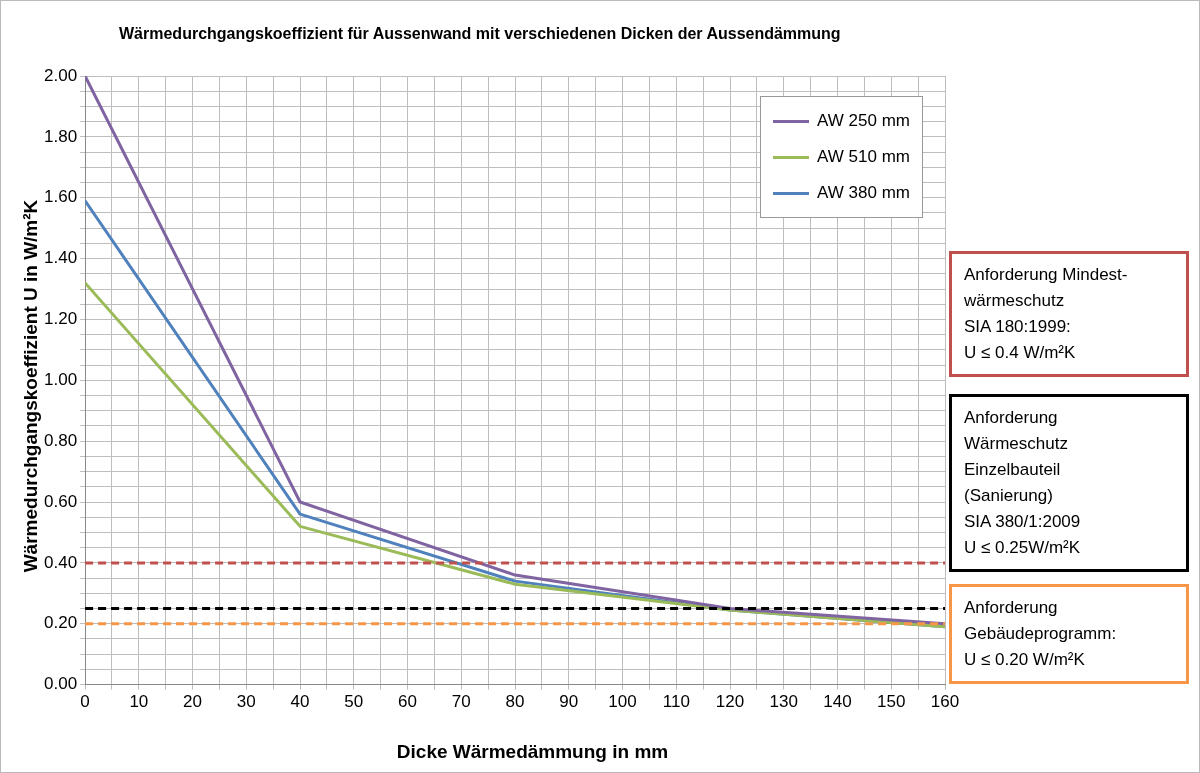  What do you see at coordinates (60, 623) in the screenshot?
I see `y-tick-label: 0.20` at bounding box center [60, 623].